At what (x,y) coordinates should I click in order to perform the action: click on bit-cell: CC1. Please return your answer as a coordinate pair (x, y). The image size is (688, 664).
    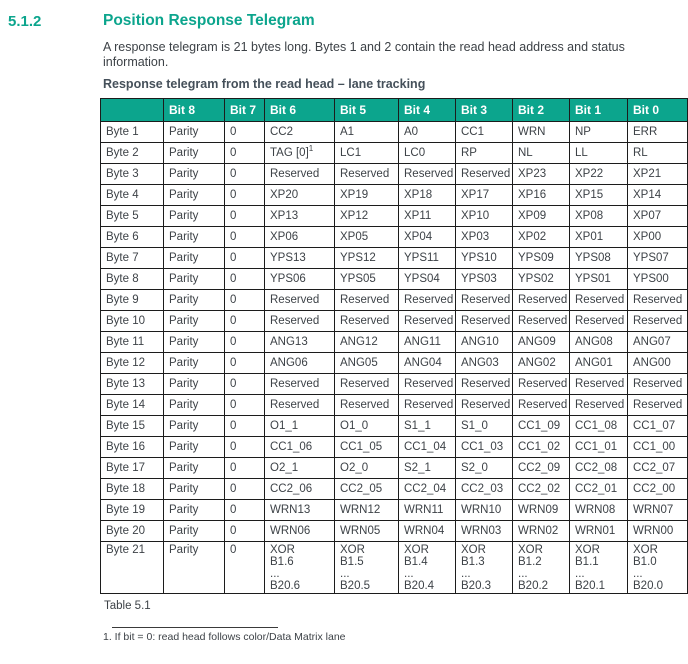
    Looking at the image, I should click on (484, 132).